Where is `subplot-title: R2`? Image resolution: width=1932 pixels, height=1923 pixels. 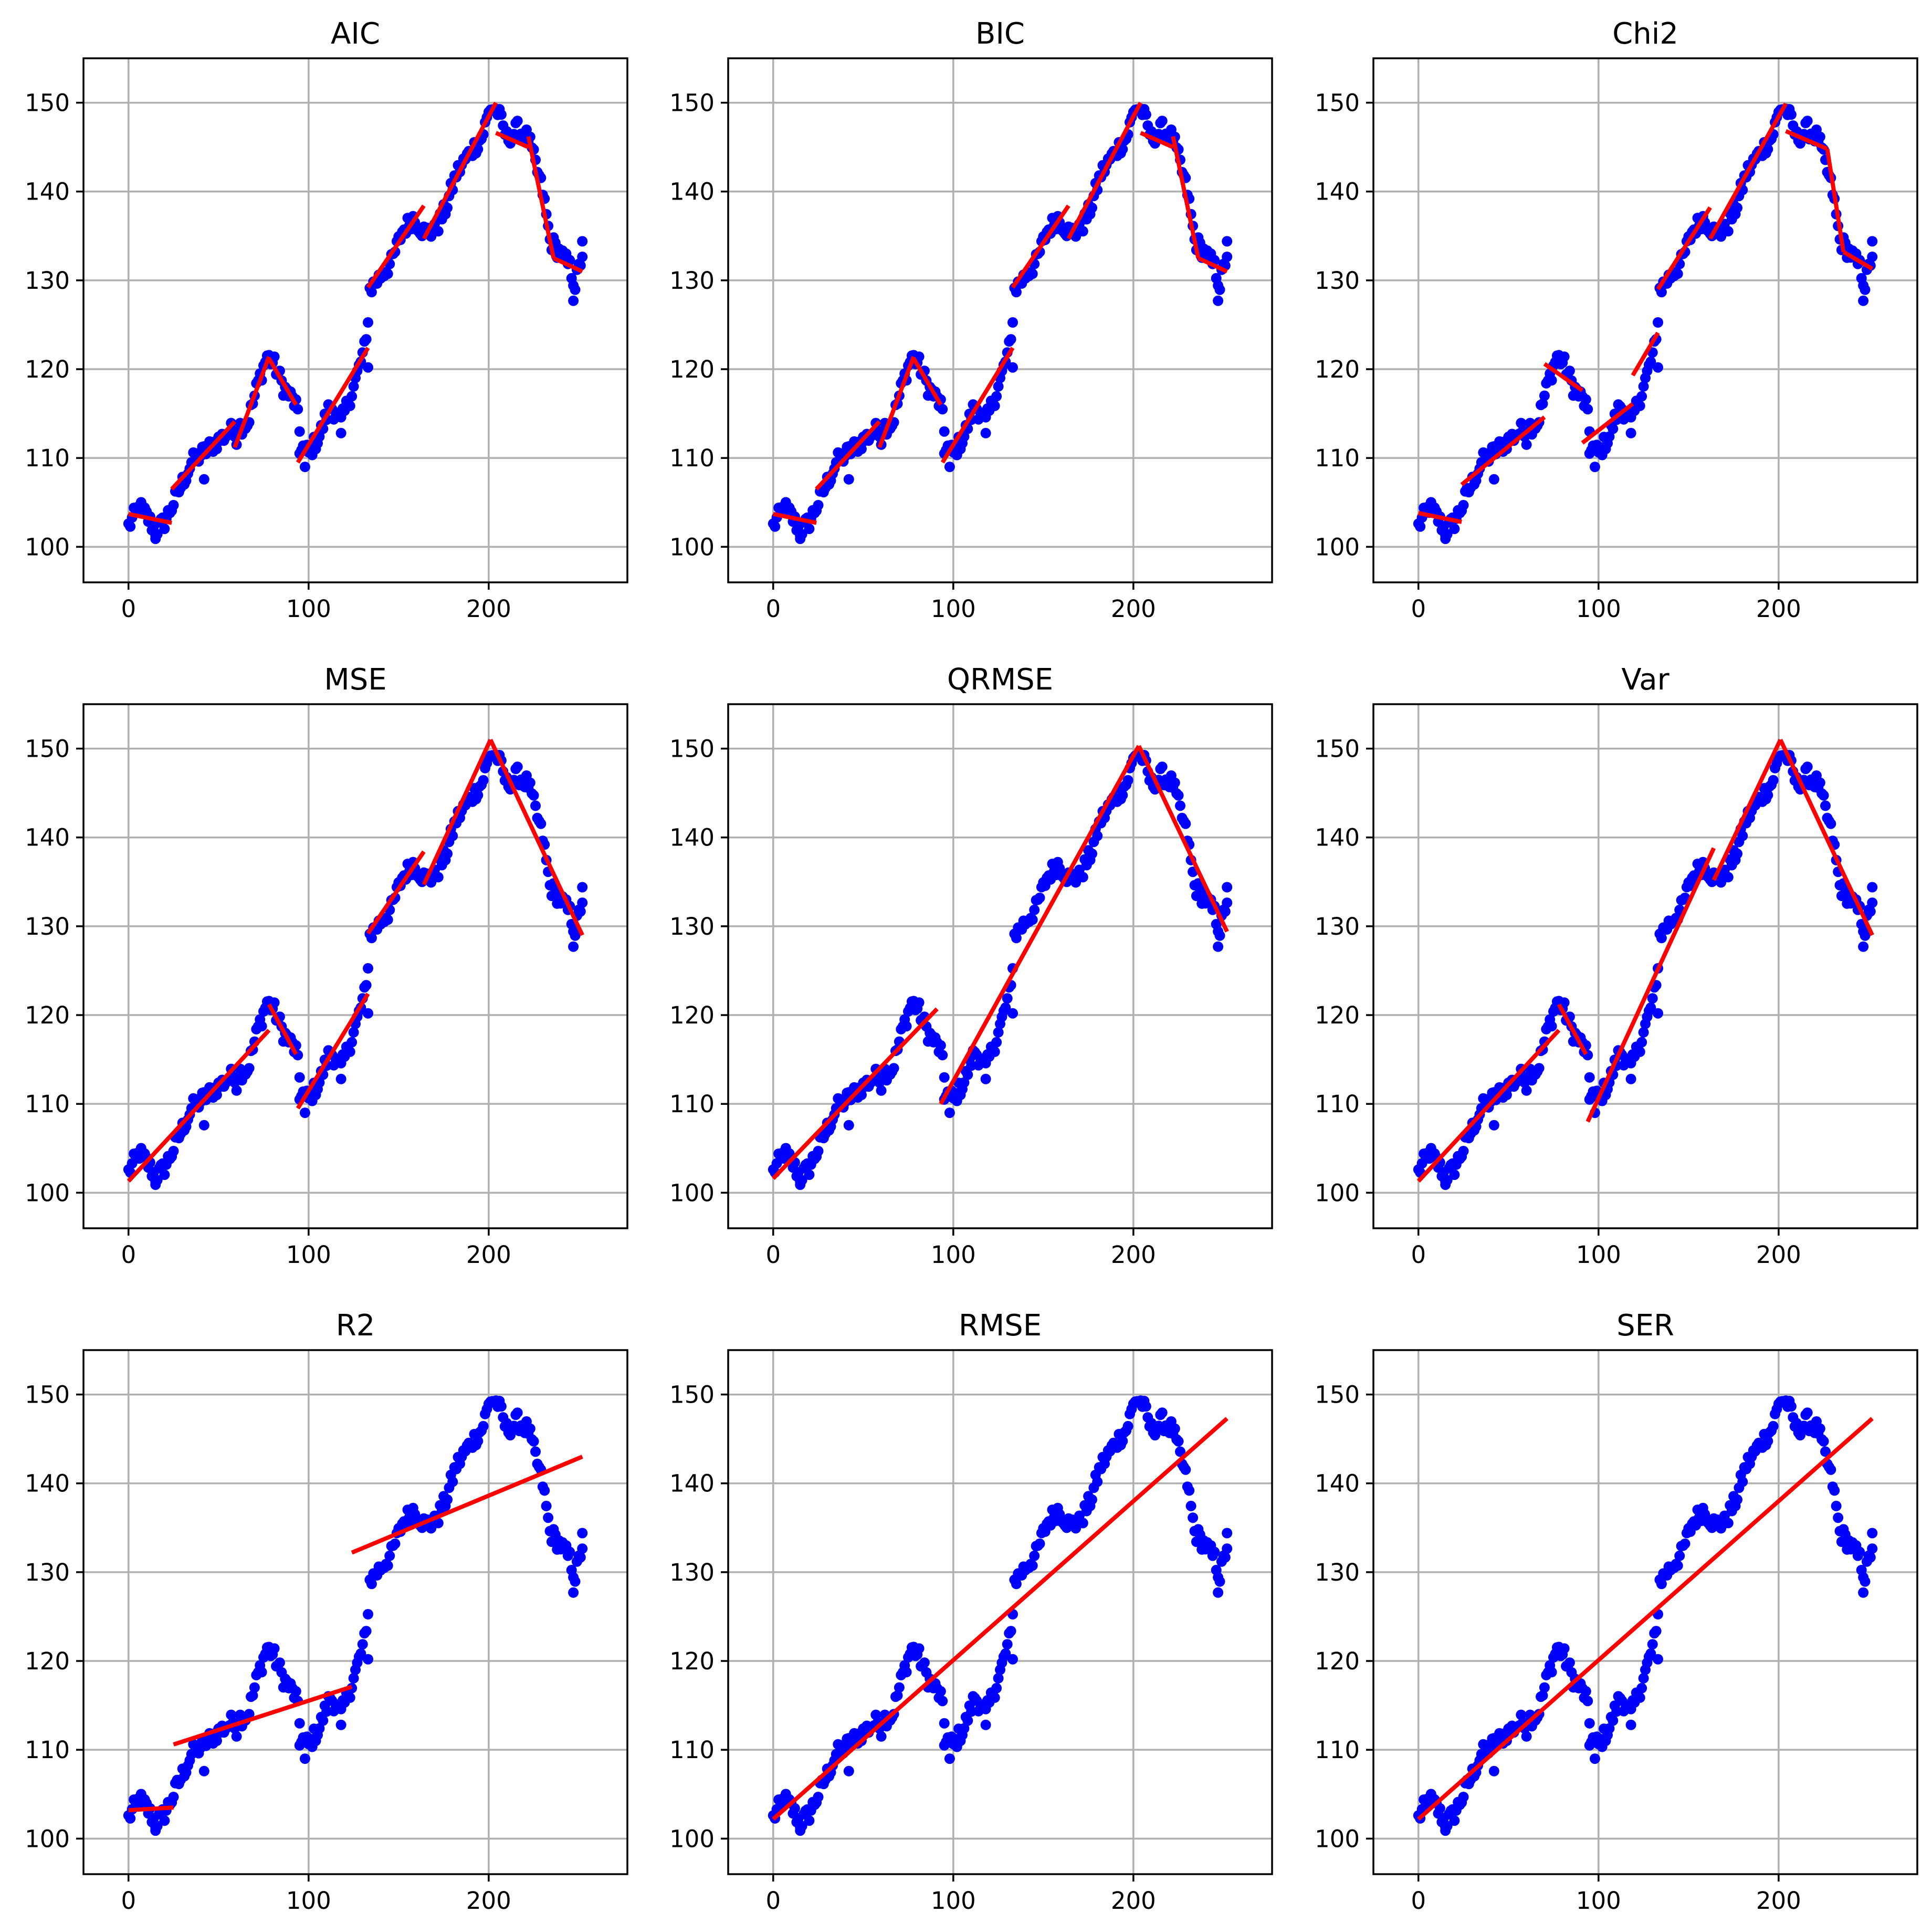
subplot-title: R2 is located at coordinates (355, 1326).